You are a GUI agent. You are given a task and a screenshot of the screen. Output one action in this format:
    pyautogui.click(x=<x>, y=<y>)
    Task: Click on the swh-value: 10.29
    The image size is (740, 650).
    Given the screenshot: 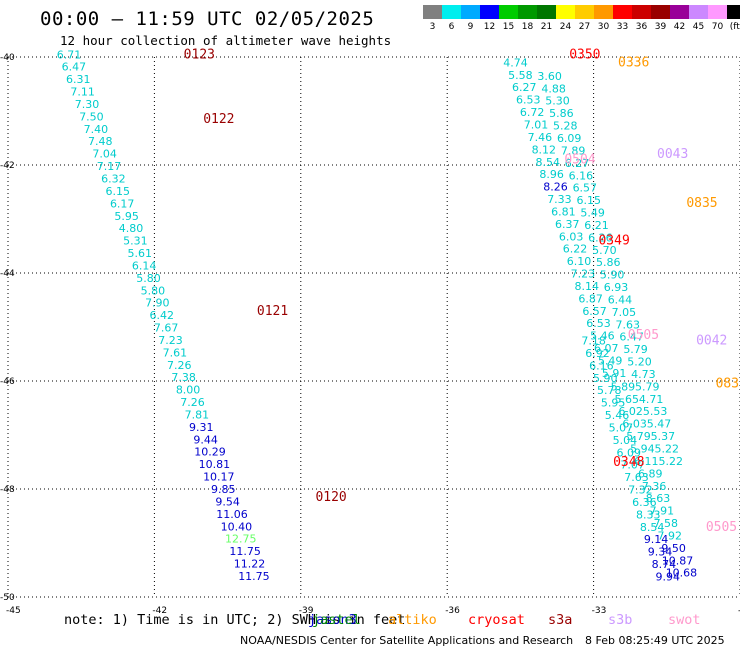 What is the action you would take?
    pyautogui.click(x=210, y=452)
    